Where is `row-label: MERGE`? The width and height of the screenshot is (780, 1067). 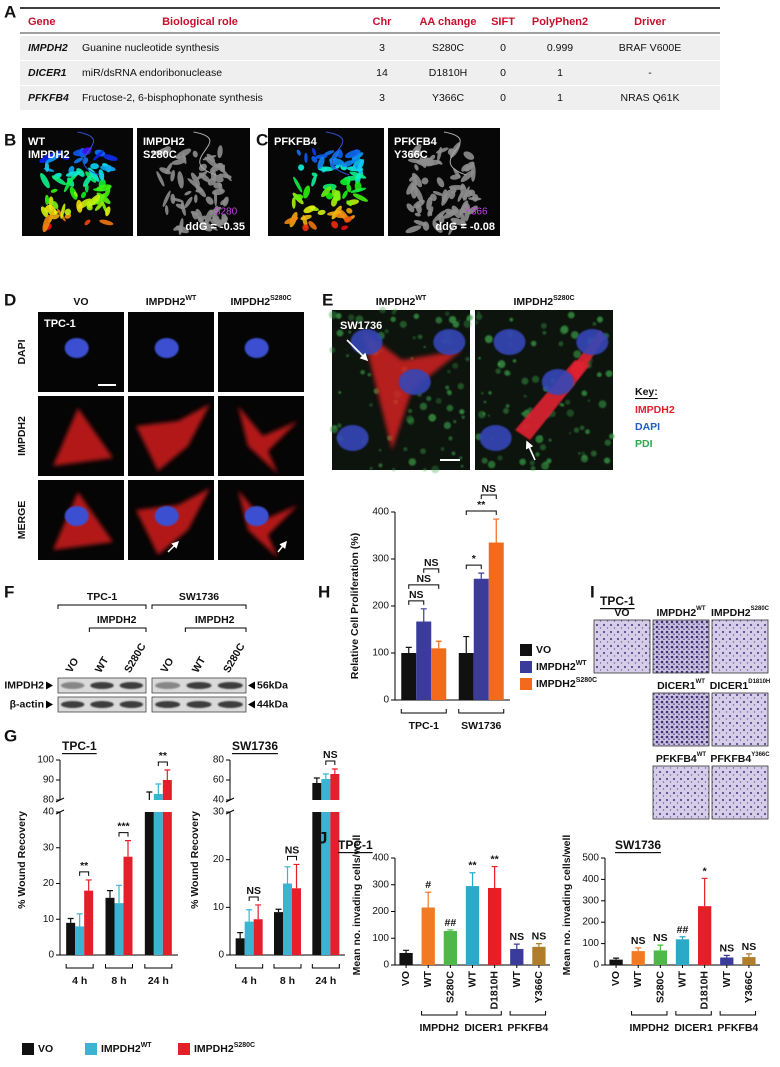
row-label: MERGE is located at coordinates (22, 520).